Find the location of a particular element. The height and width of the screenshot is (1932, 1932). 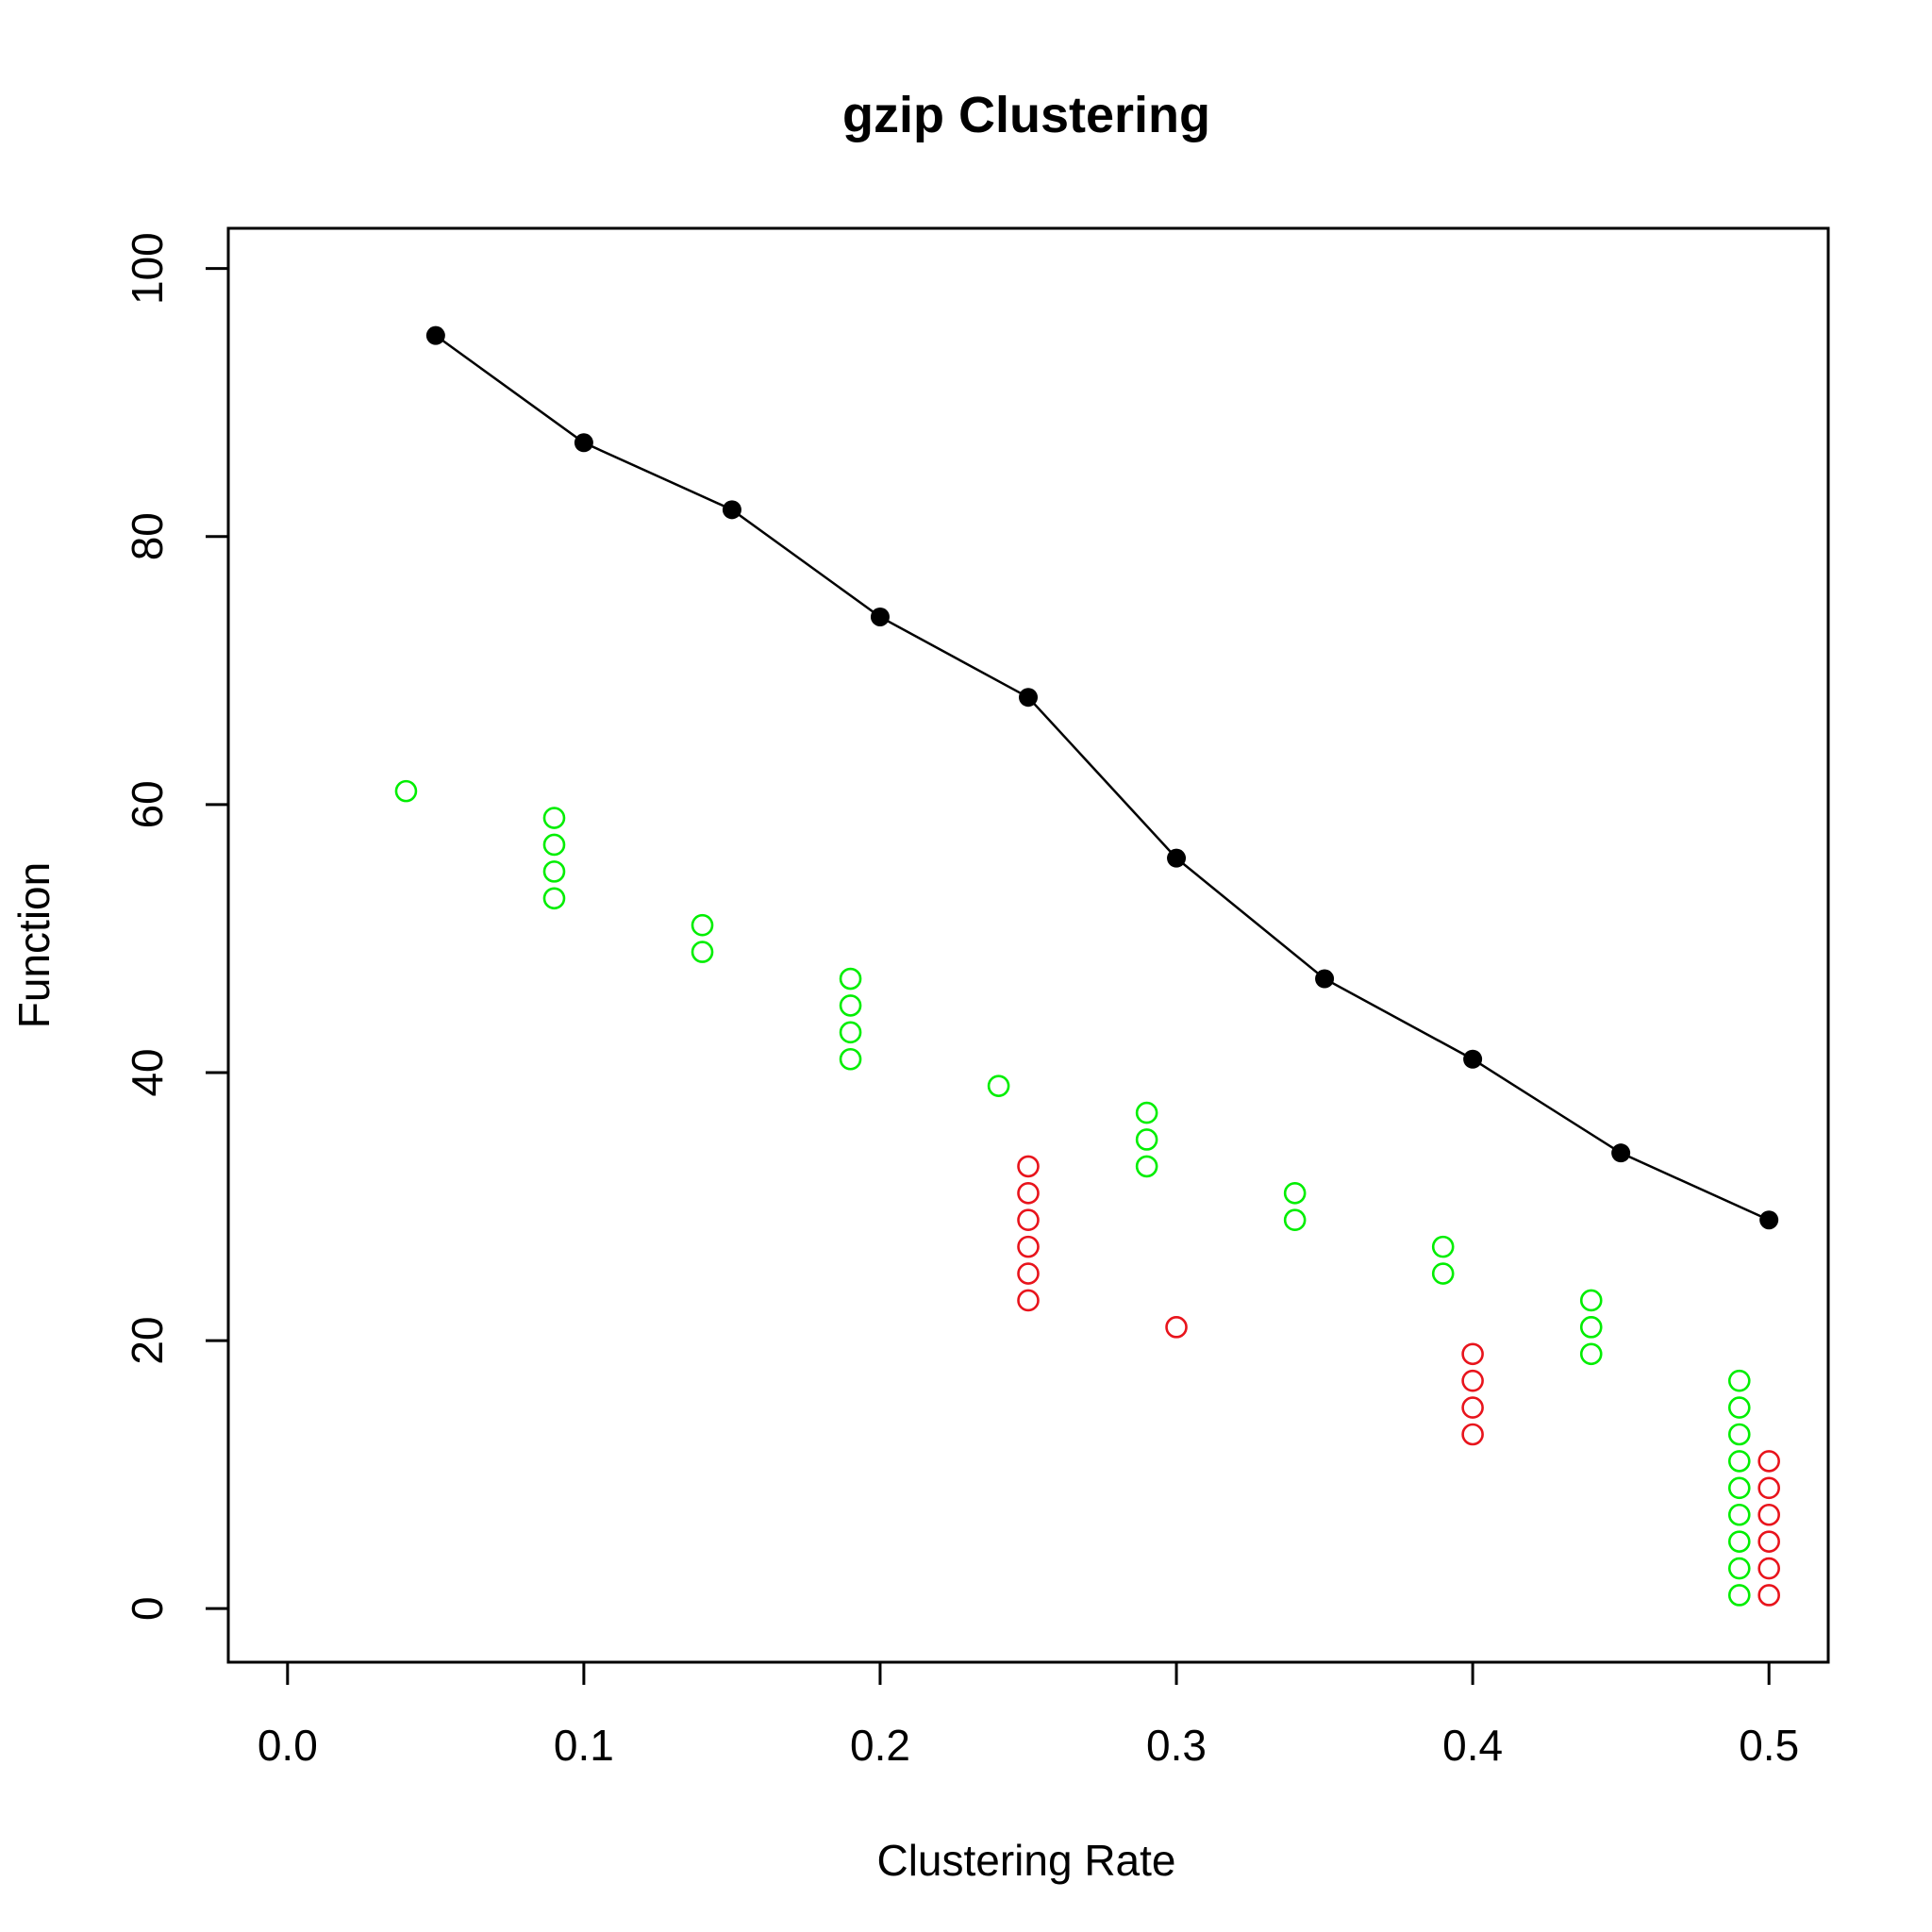

x-axis: 0.0 0.1 0.2 0.3 0.4 0.5 is located at coordinates (1028, 1715).